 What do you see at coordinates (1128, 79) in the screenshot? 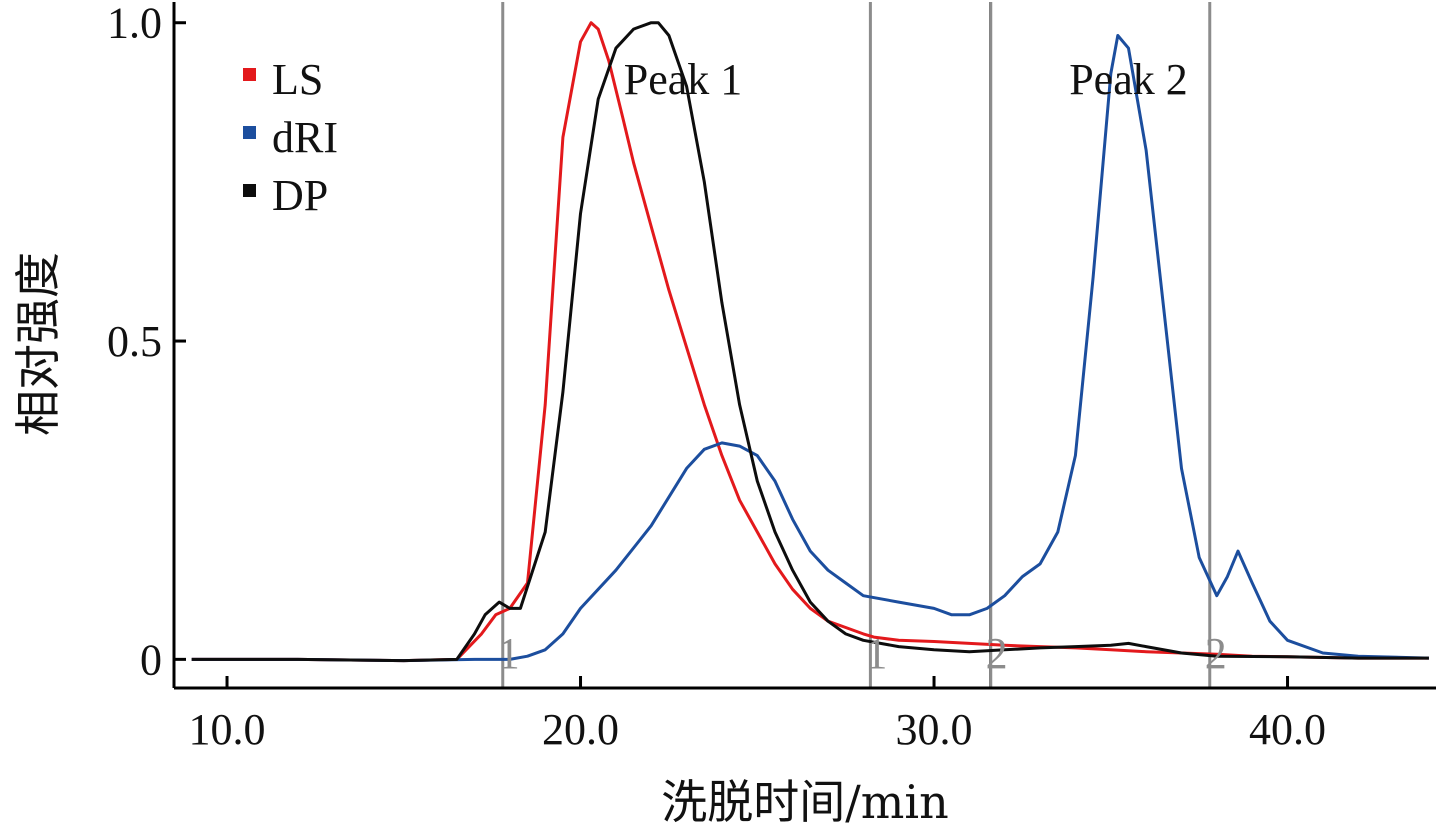
I see `peak-label: Peak 2` at bounding box center [1128, 79].